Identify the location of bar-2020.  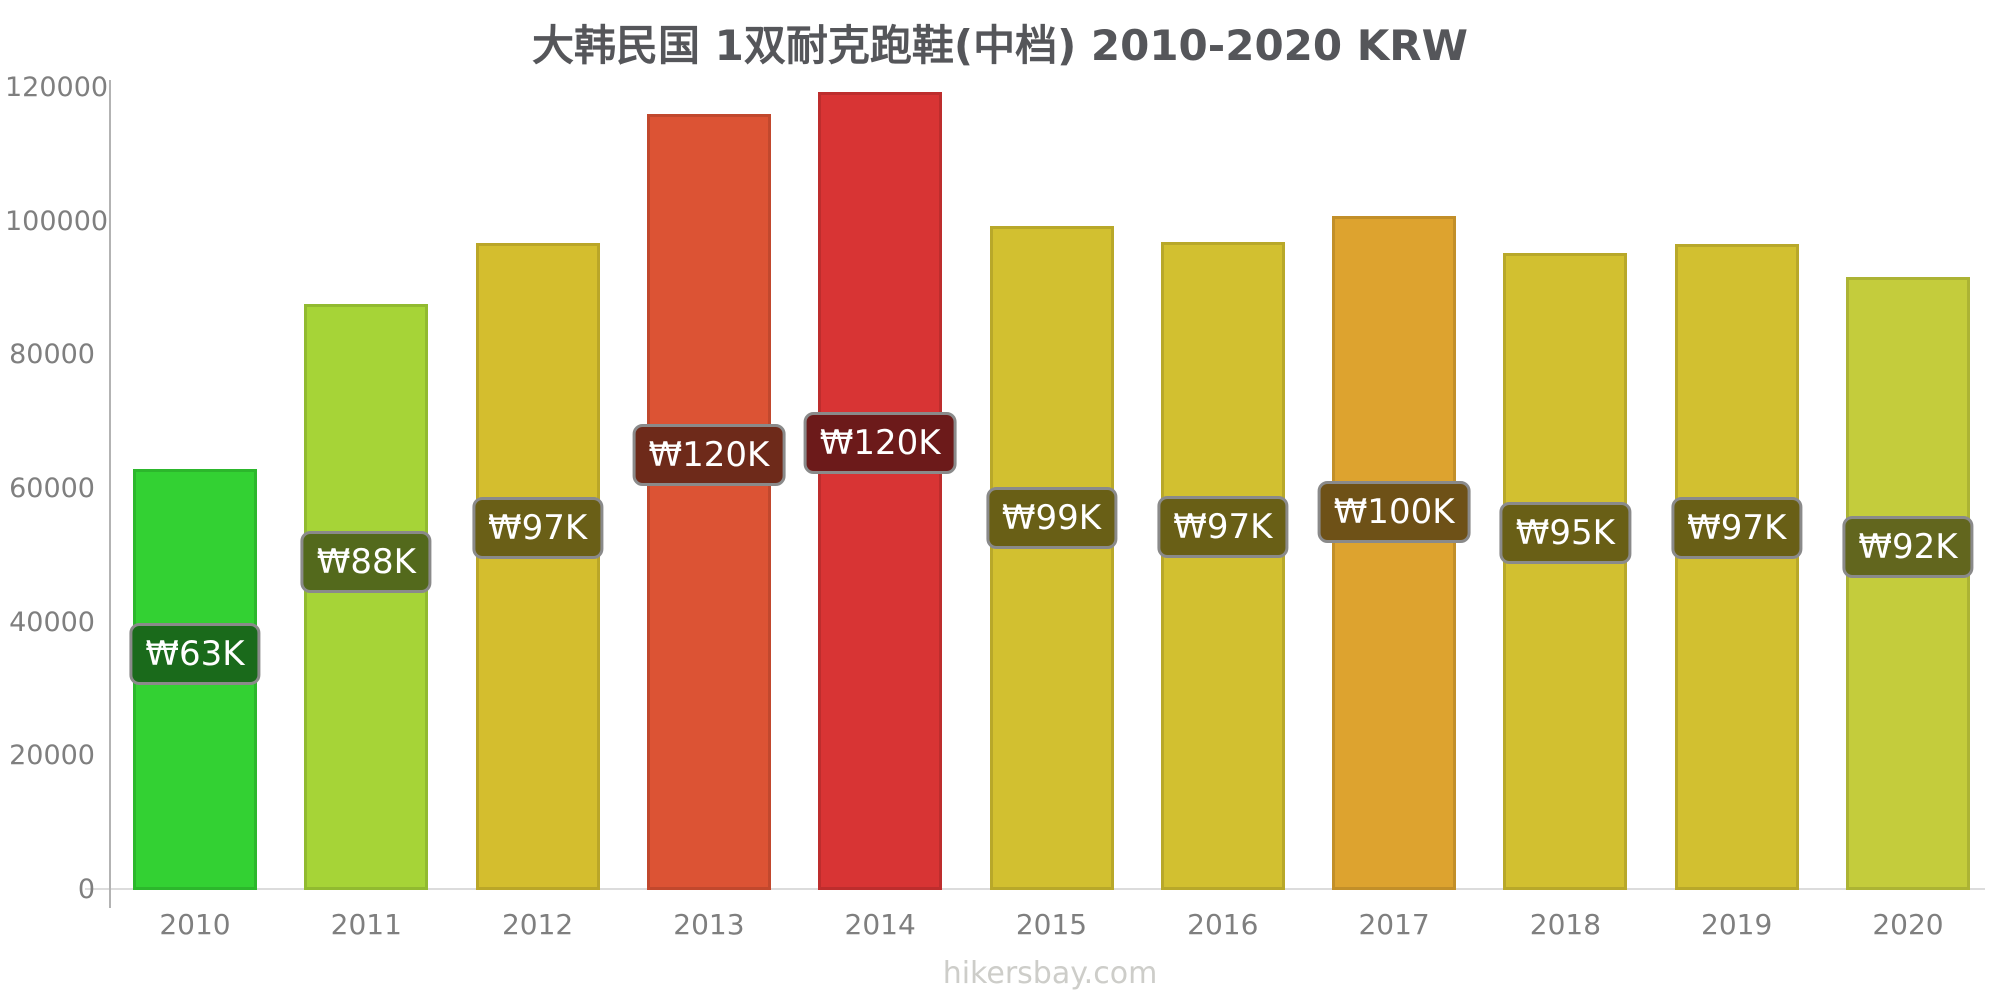
(1908, 583).